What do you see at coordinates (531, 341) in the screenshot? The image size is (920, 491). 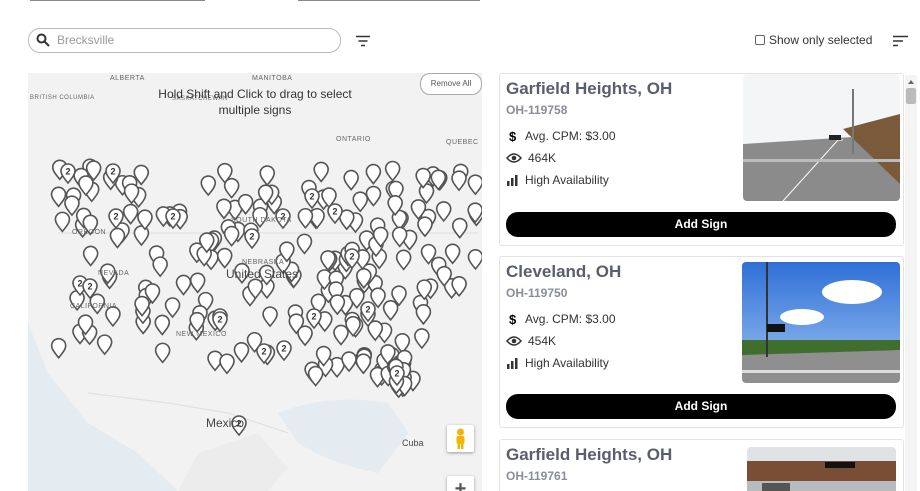 I see `listing-impressions: 454K` at bounding box center [531, 341].